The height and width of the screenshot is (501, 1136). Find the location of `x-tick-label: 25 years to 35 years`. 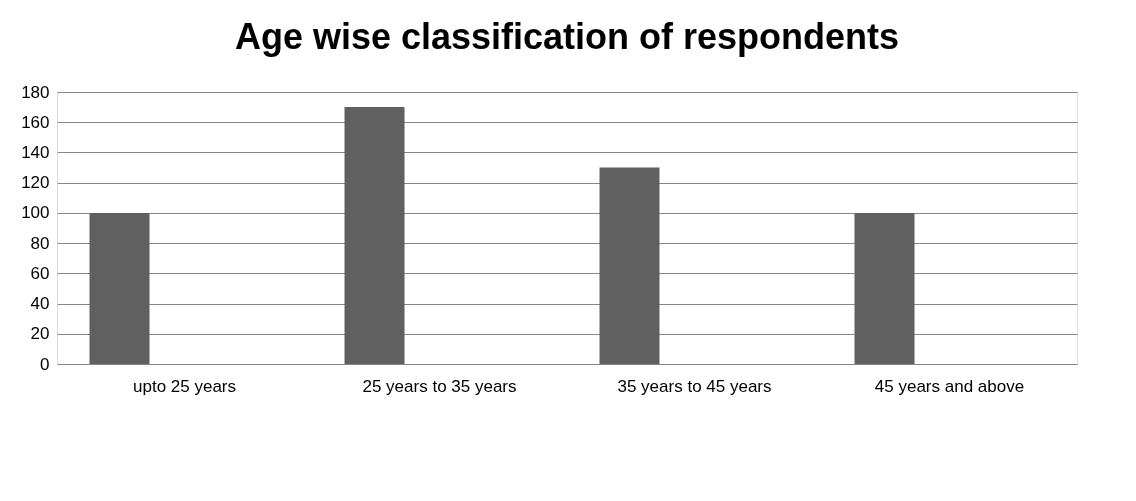

x-tick-label: 25 years to 35 years is located at coordinates (439, 386).